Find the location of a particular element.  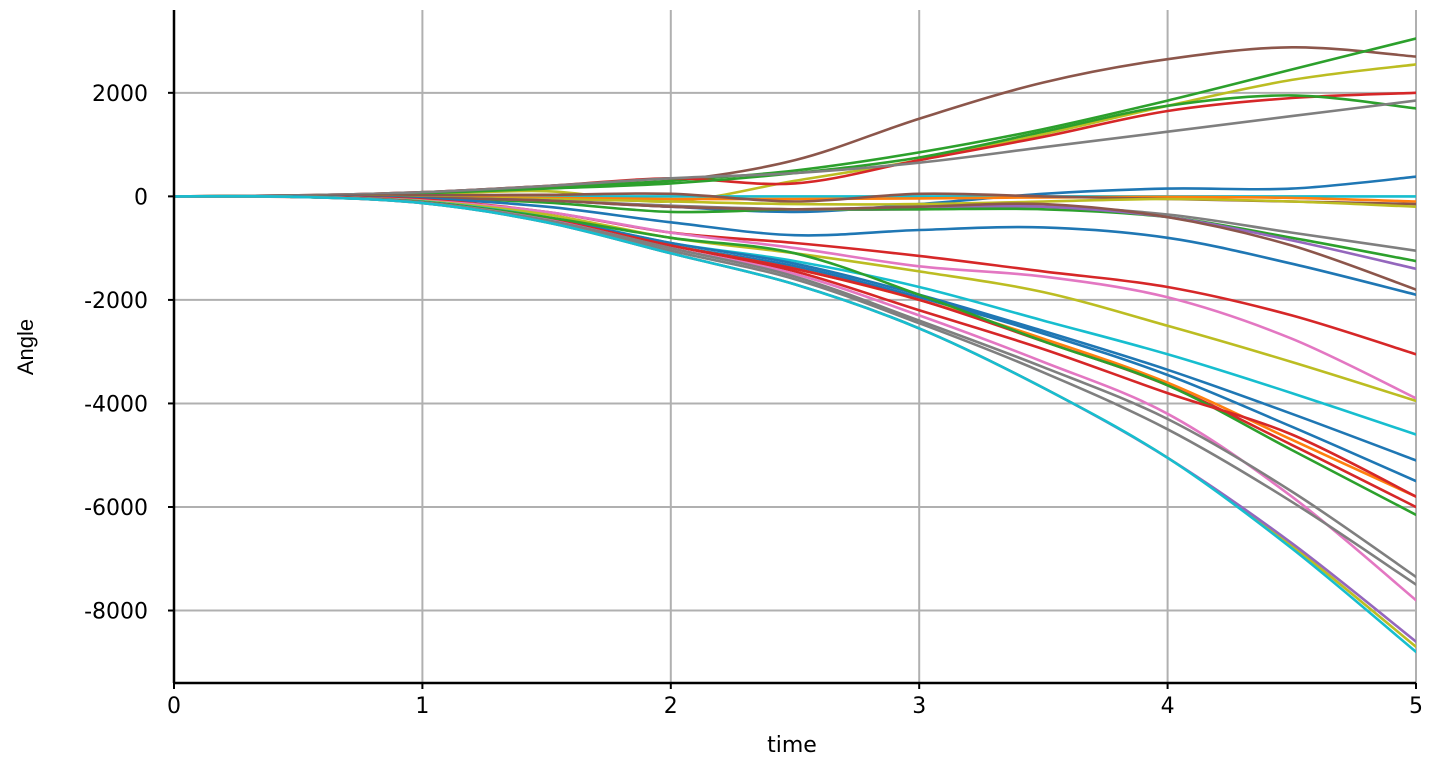

x-tick-label-3: 3 is located at coordinates (919, 706).